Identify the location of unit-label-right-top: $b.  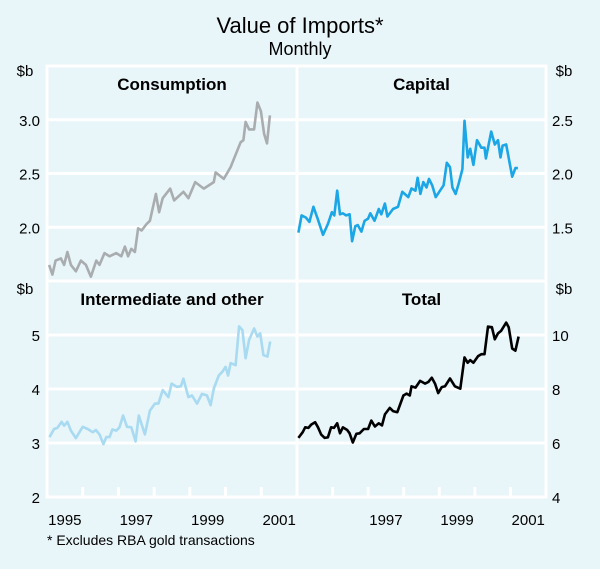
(564, 71).